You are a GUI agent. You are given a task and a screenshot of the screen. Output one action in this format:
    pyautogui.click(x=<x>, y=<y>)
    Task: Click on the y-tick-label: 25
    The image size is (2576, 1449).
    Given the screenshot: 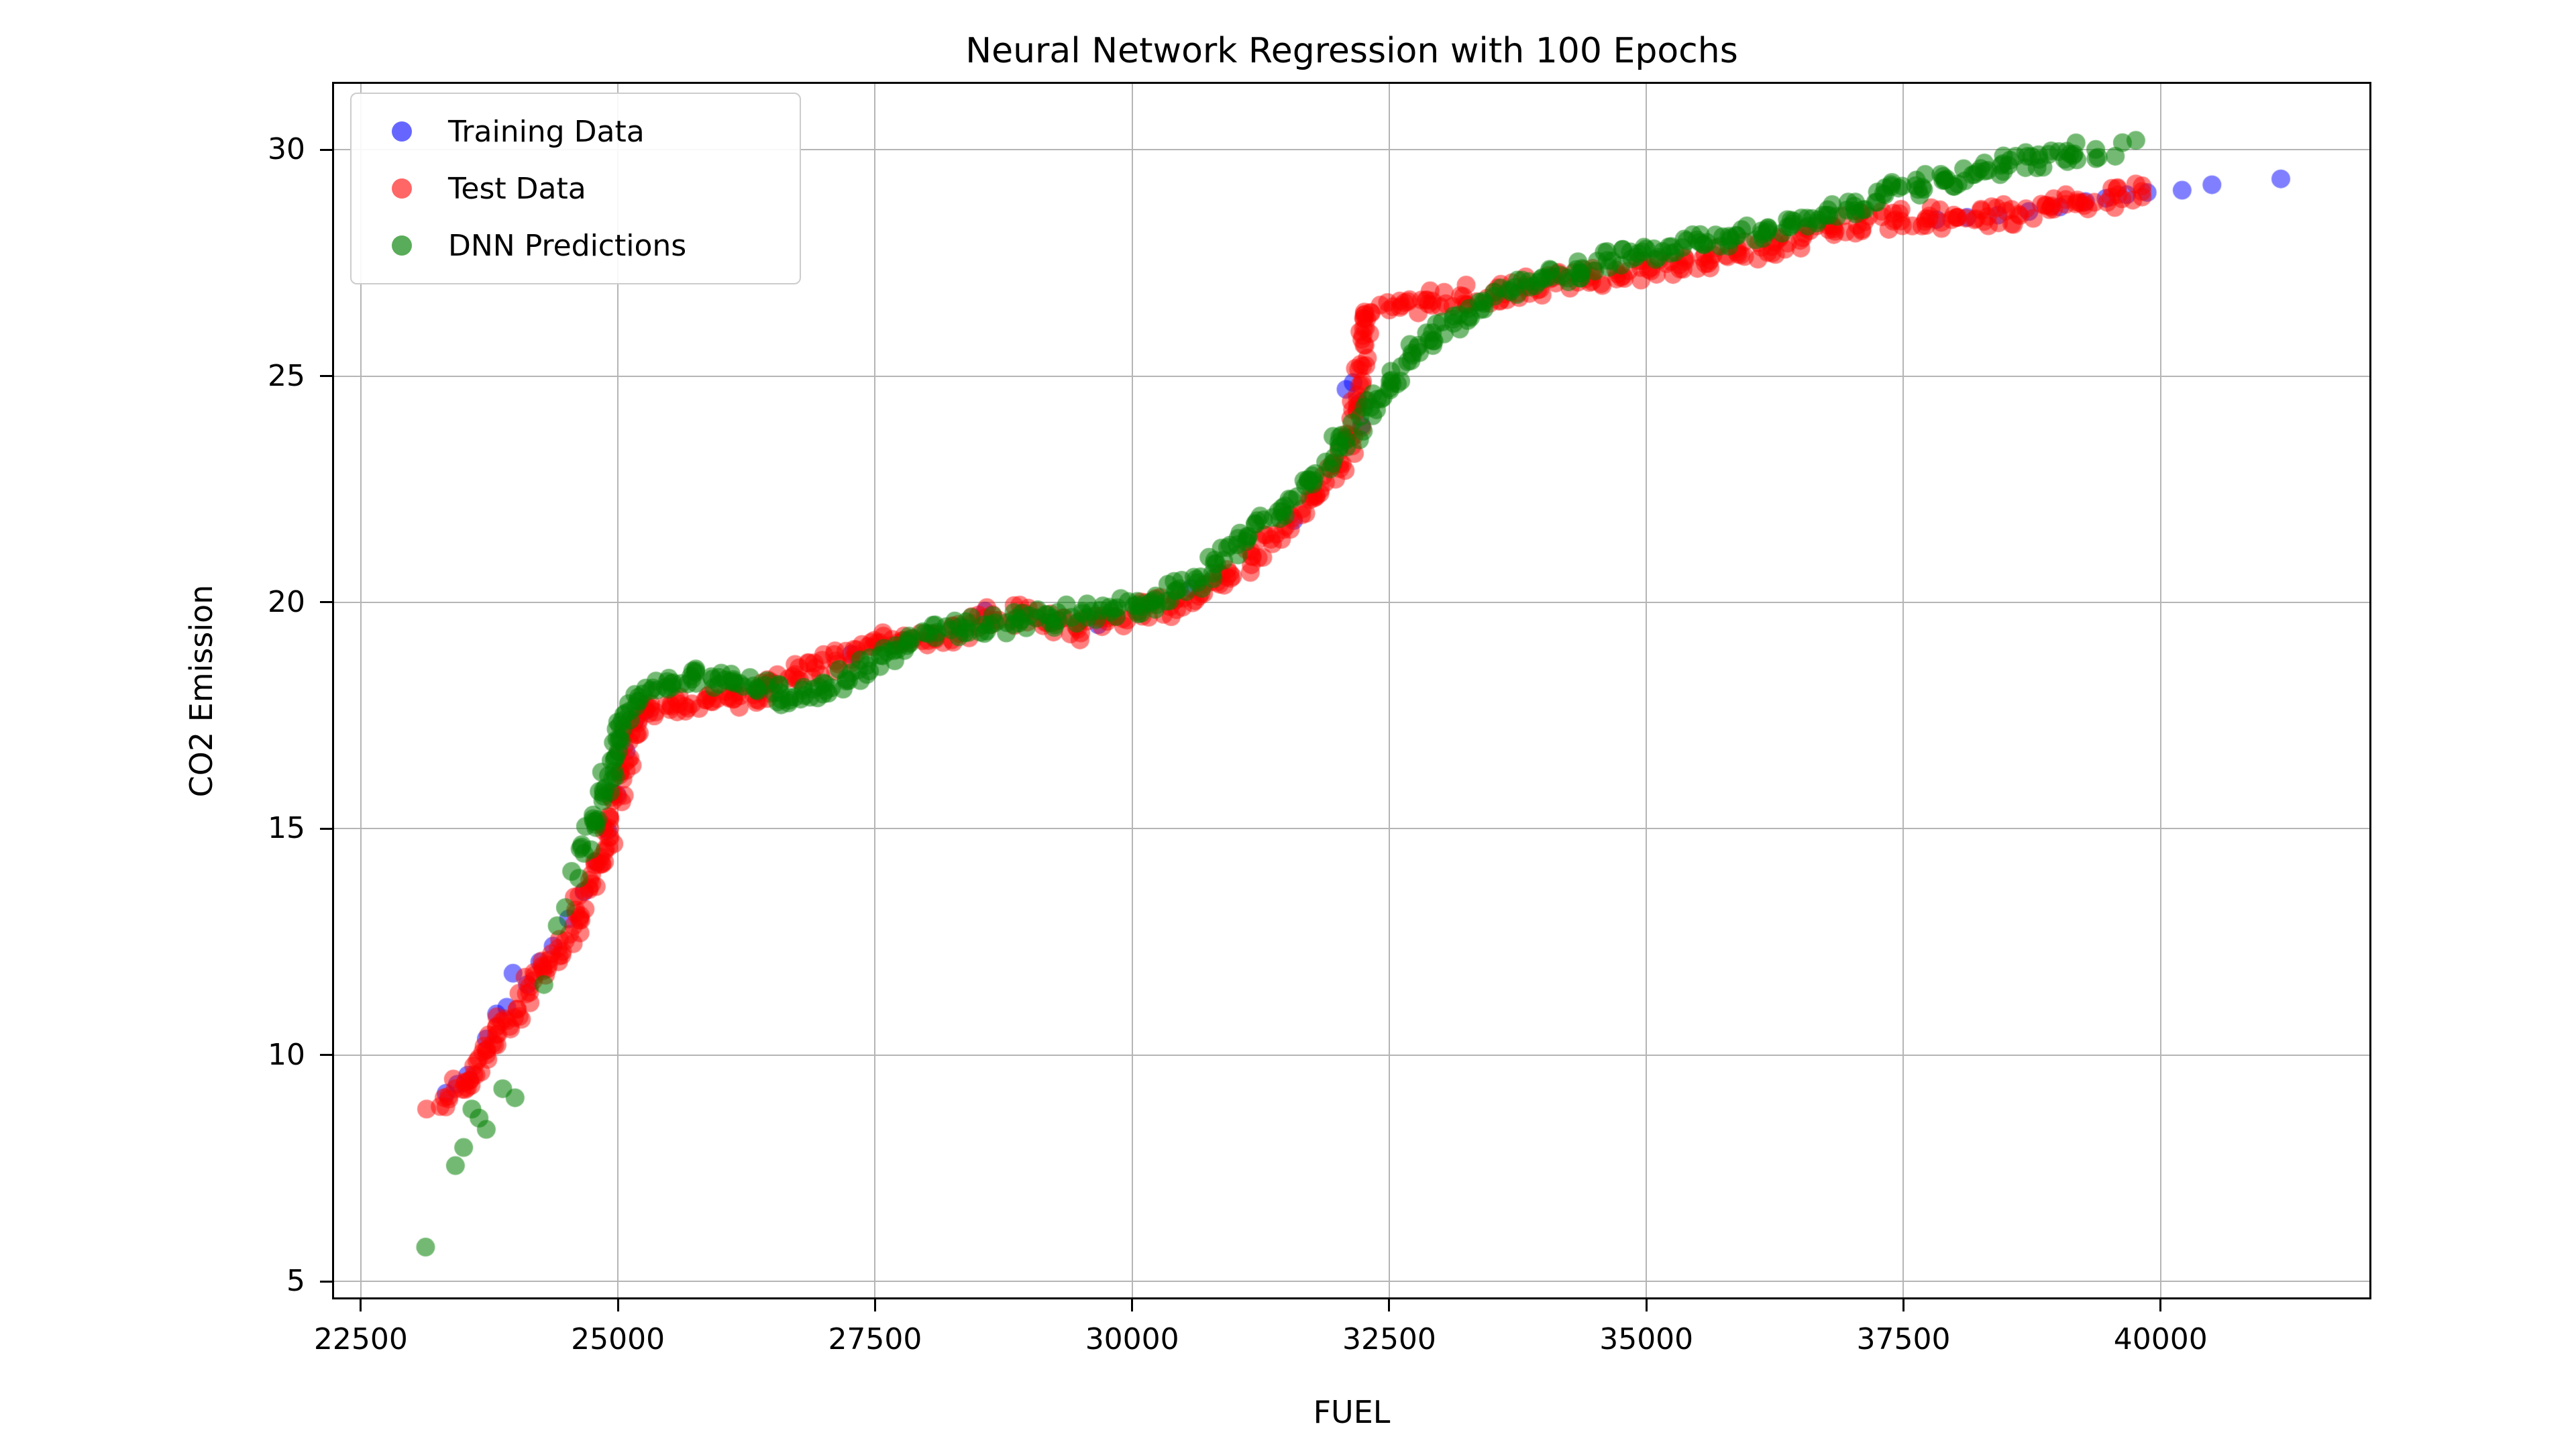 What is the action you would take?
    pyautogui.click(x=286, y=375)
    